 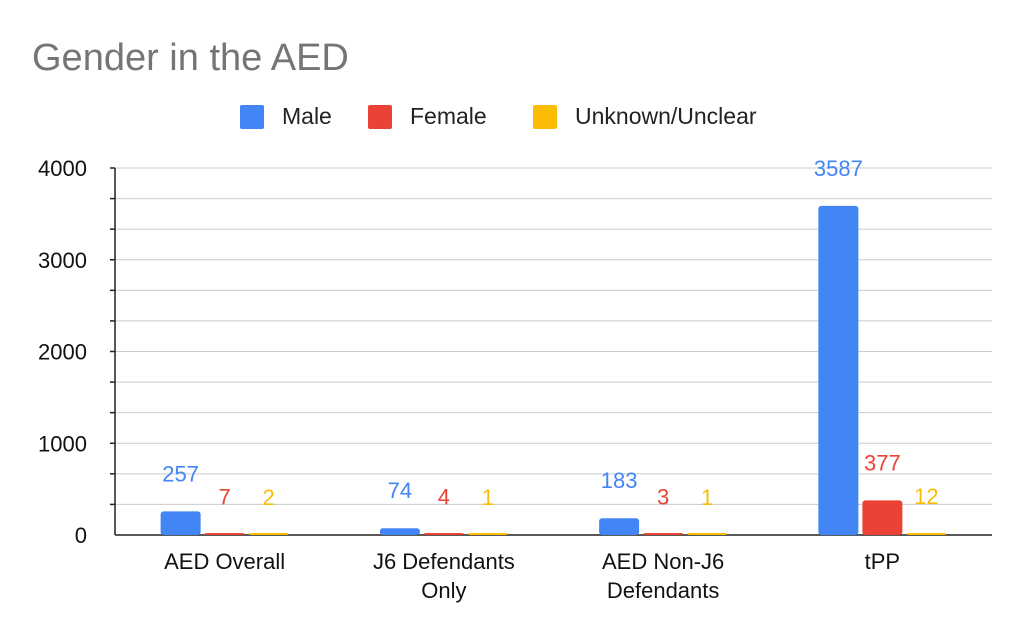 What do you see at coordinates (269, 497) in the screenshot?
I see `data-label: 2` at bounding box center [269, 497].